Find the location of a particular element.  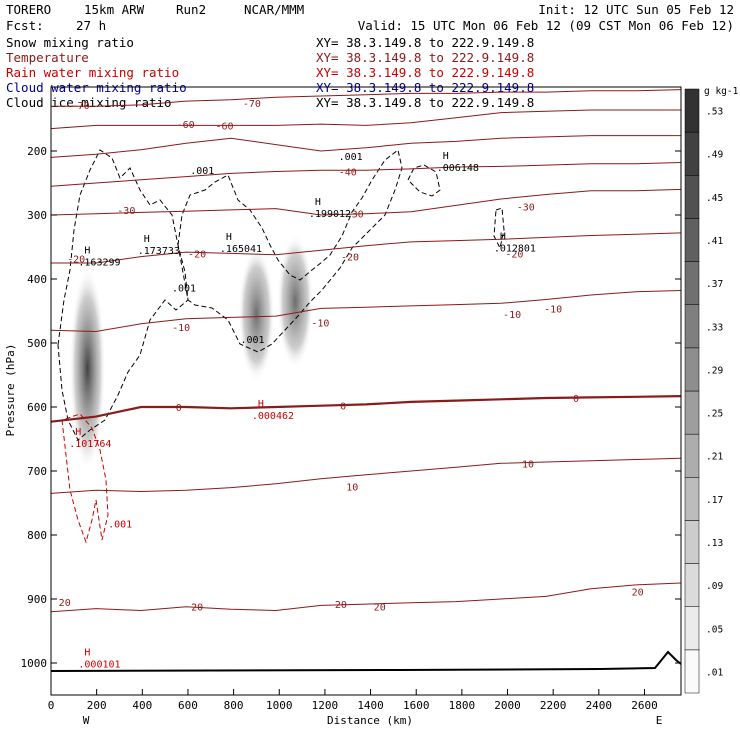

contour-label: .001 is located at coordinates (252, 340).